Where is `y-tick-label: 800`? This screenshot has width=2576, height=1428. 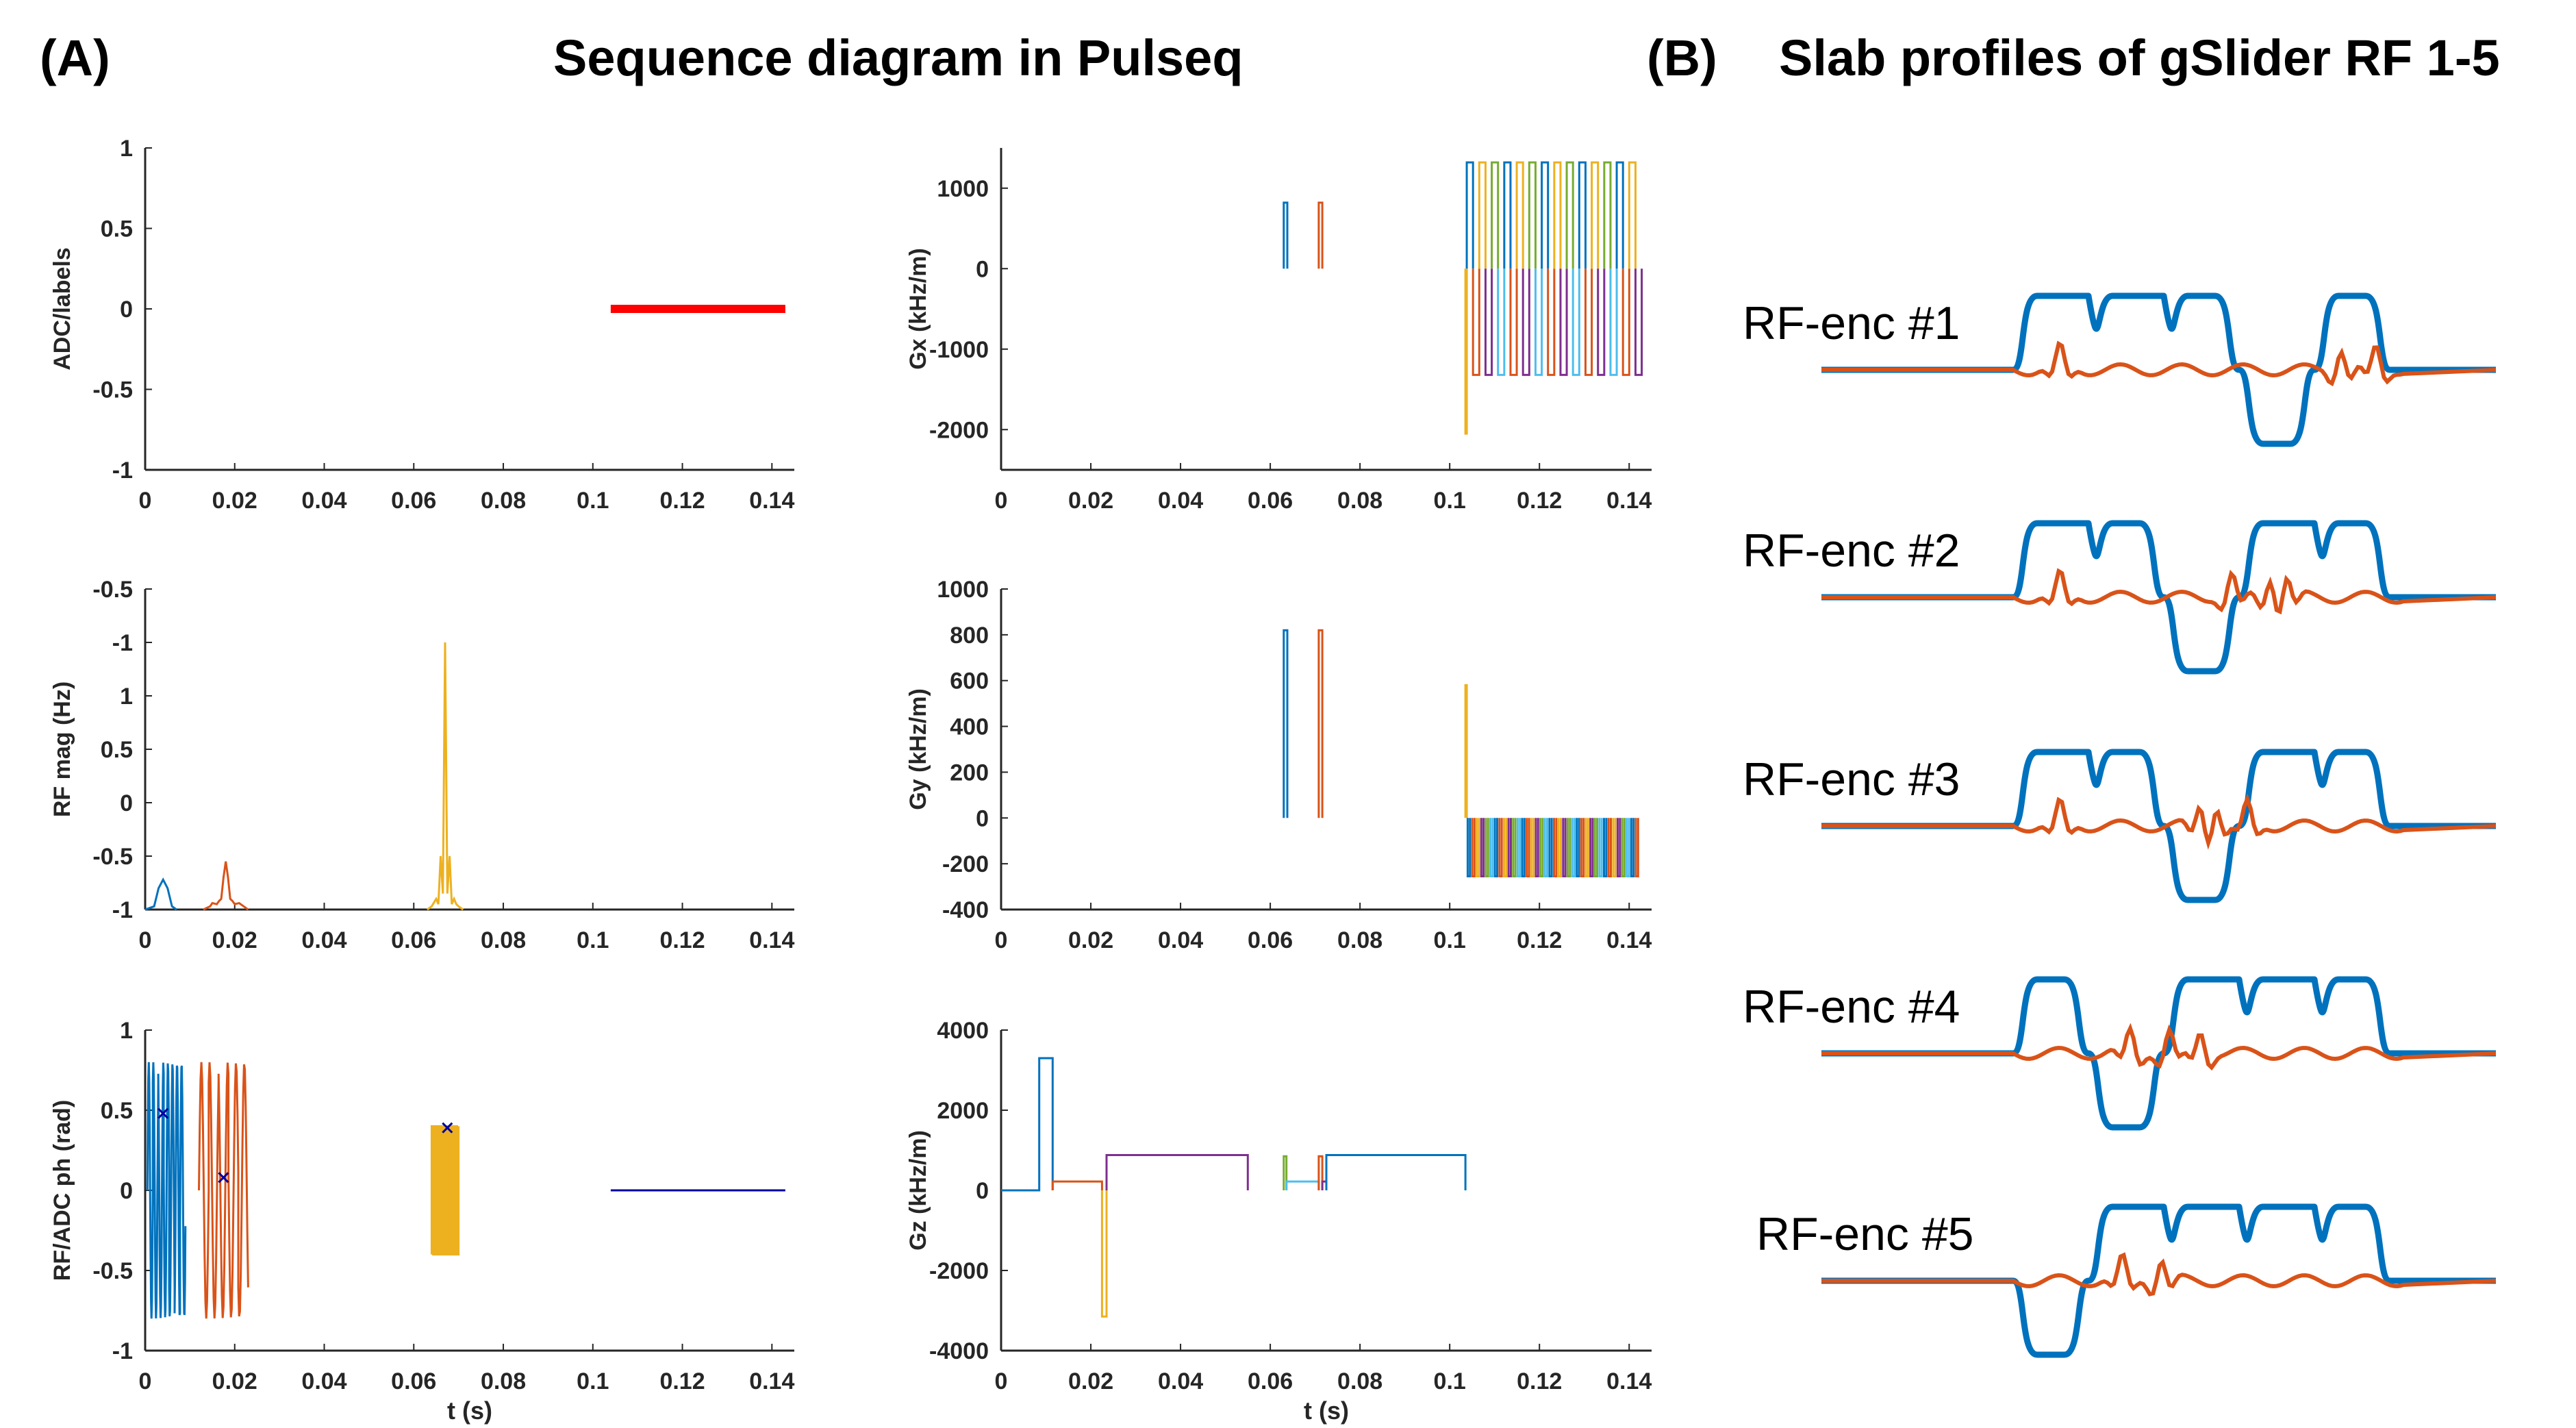
y-tick-label: 800 is located at coordinates (969, 636).